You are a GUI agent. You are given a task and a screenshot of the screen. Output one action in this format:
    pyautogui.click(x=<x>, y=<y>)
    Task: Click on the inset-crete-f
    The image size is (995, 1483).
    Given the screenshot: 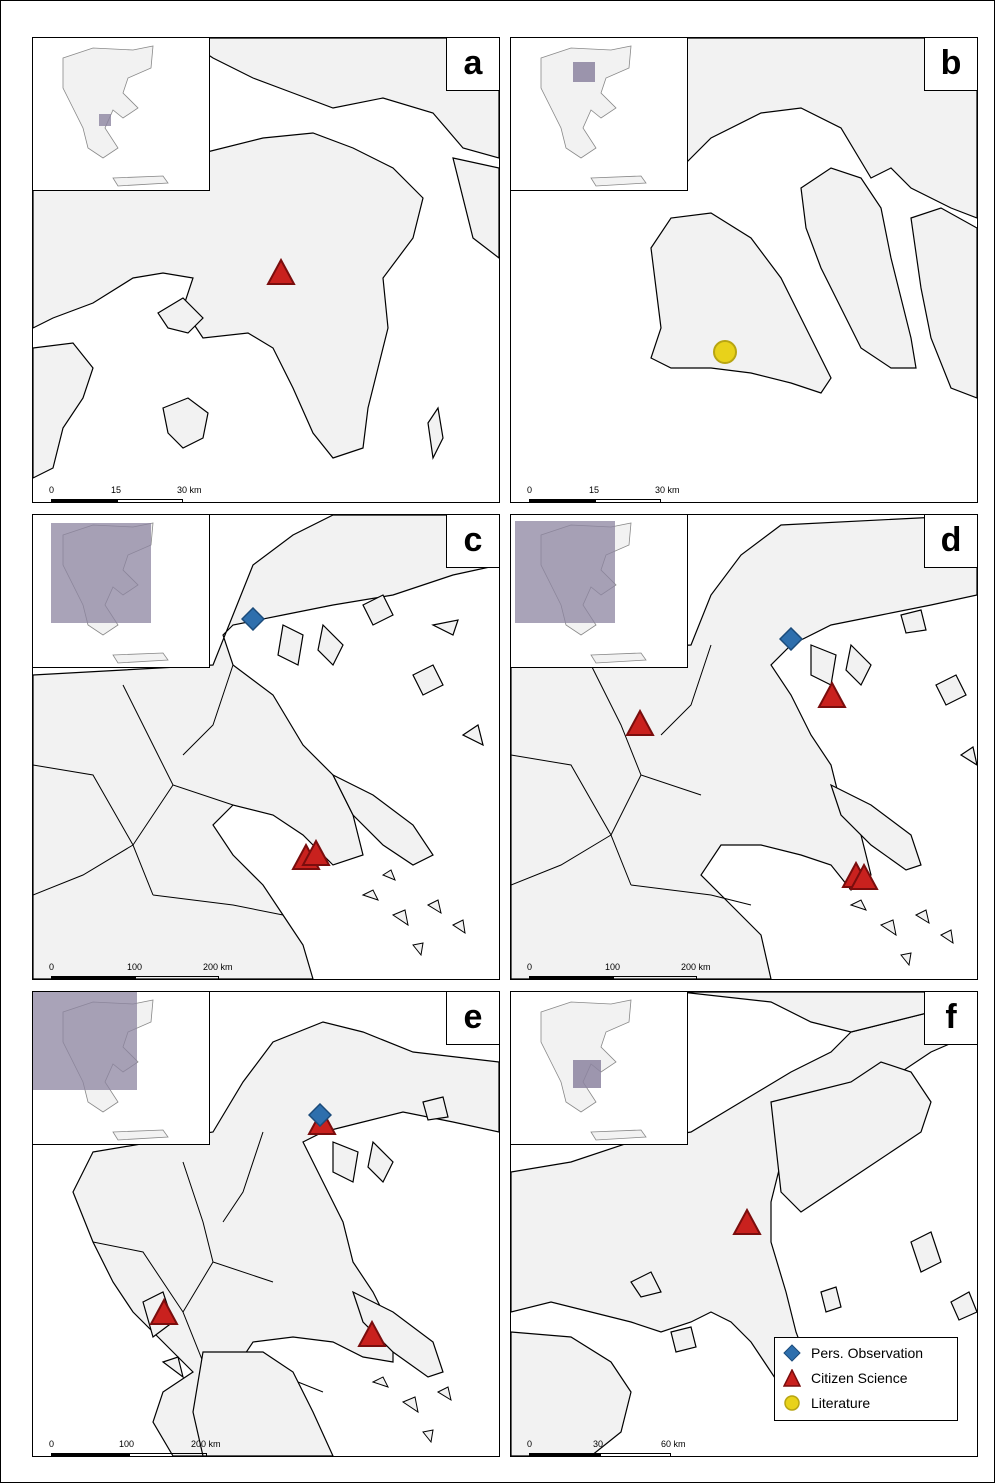 What is the action you would take?
    pyautogui.click(x=618, y=1135)
    